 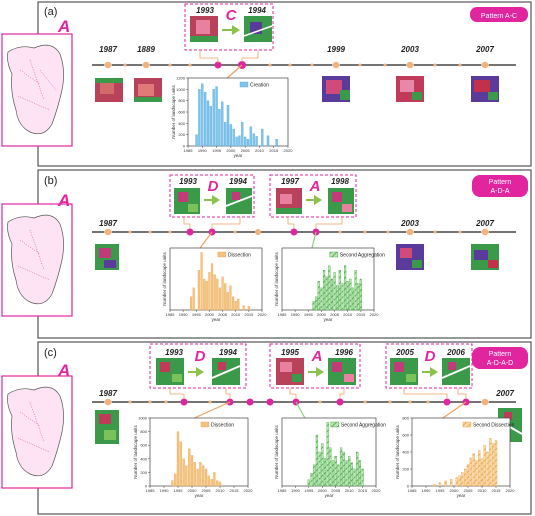 What do you see at coordinates (181, 89) in the screenshot?
I see `y-tick-label: 1000` at bounding box center [181, 89].